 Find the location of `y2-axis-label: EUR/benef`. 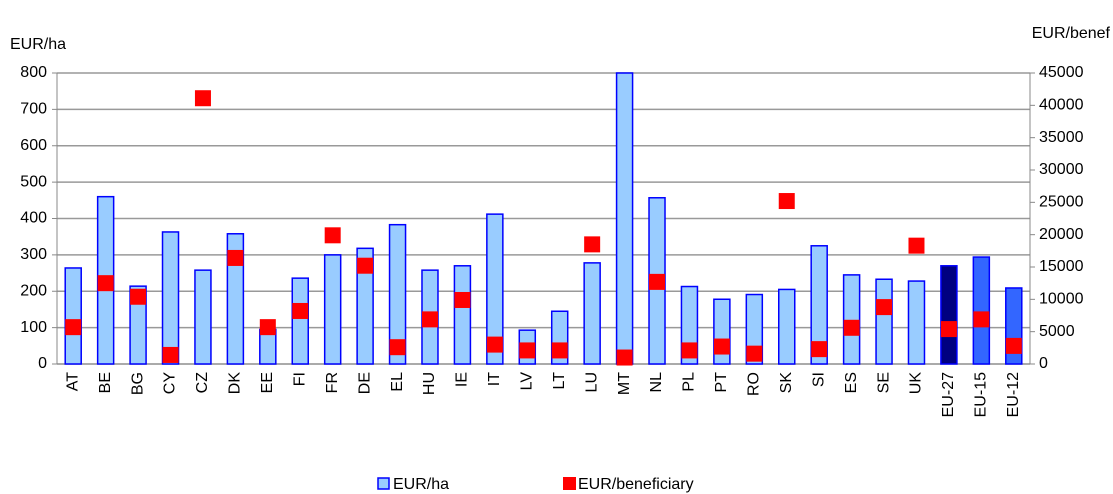

y2-axis-label: EUR/benef is located at coordinates (1071, 33).